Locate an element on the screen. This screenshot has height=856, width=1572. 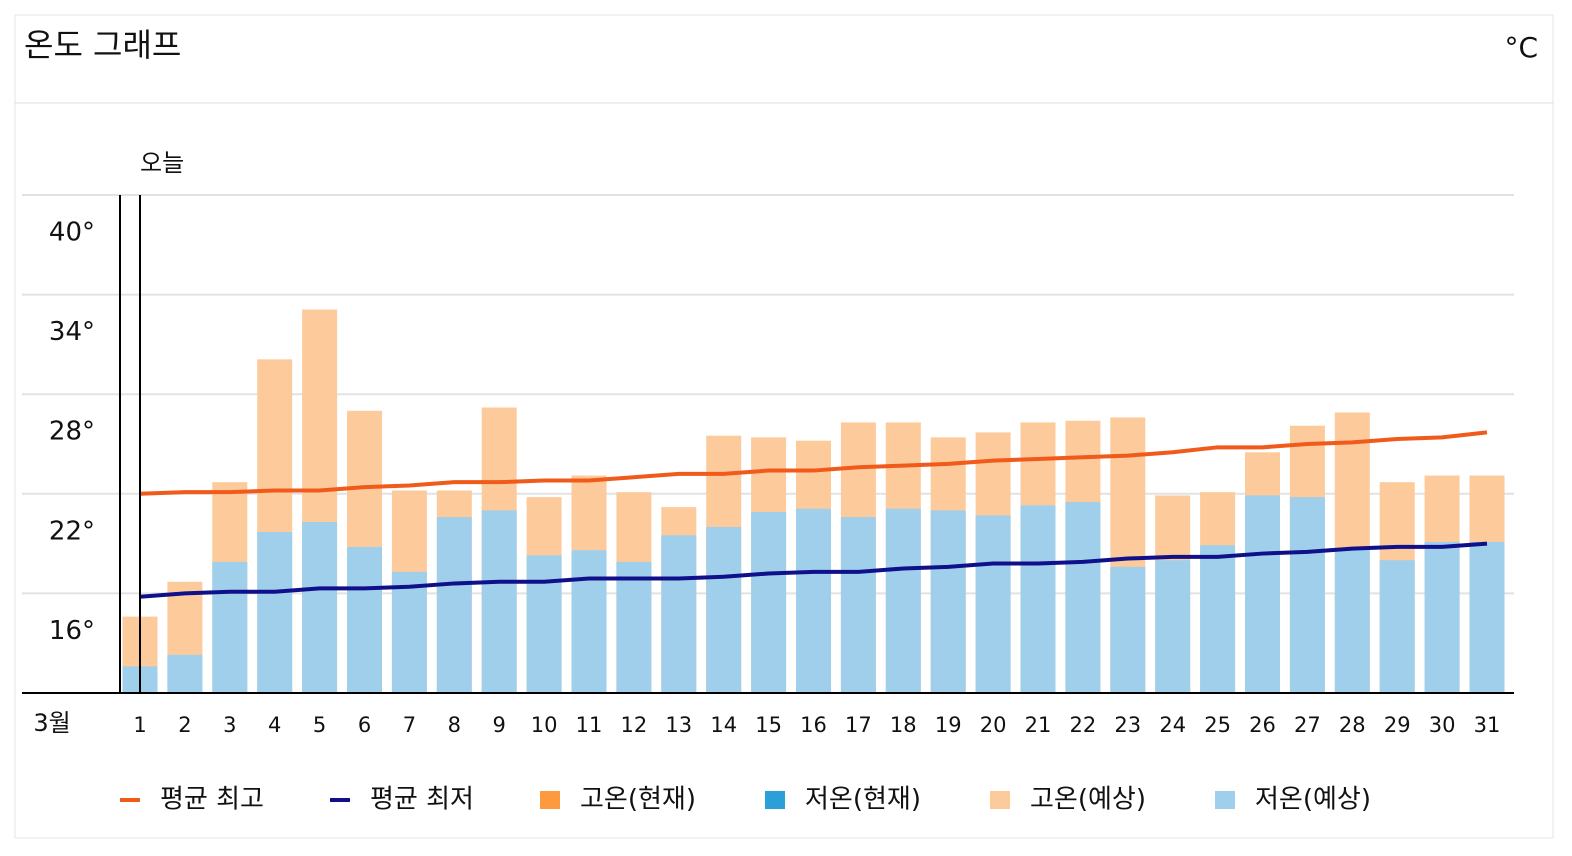
x-tick-label: 4 is located at coordinates (274, 725).